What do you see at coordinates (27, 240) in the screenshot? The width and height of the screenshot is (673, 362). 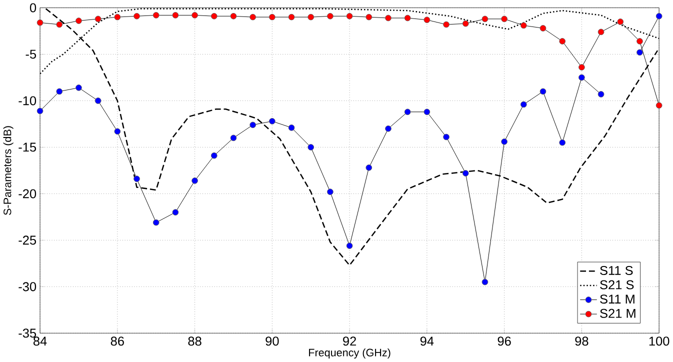 I see `y-tick-label: -25` at bounding box center [27, 240].